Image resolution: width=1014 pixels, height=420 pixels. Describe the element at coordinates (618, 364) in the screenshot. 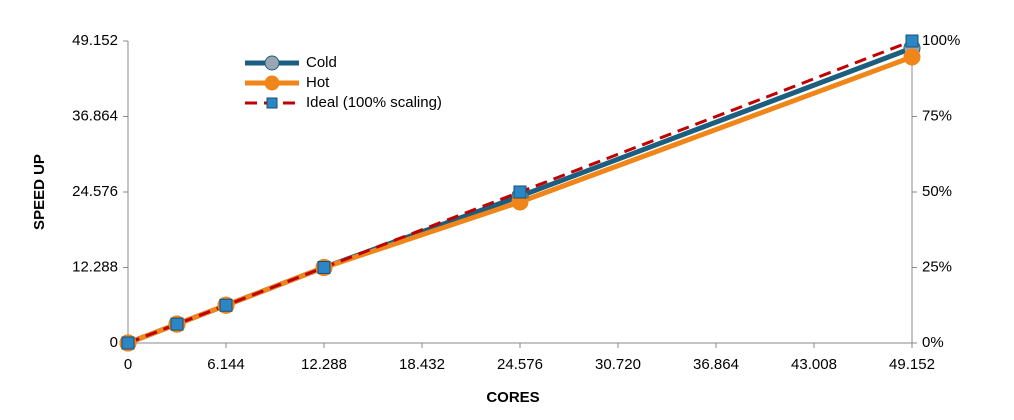

I see `x-tick-label: 30.720` at that location.